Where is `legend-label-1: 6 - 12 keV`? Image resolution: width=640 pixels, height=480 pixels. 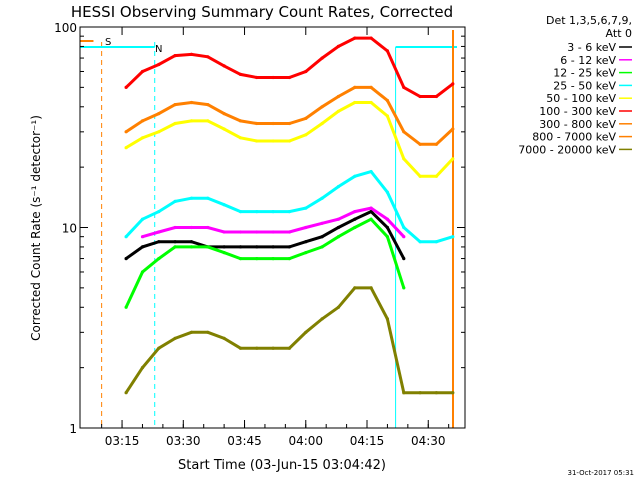
legend-label-1: 6 - 12 keV is located at coordinates (588, 60).